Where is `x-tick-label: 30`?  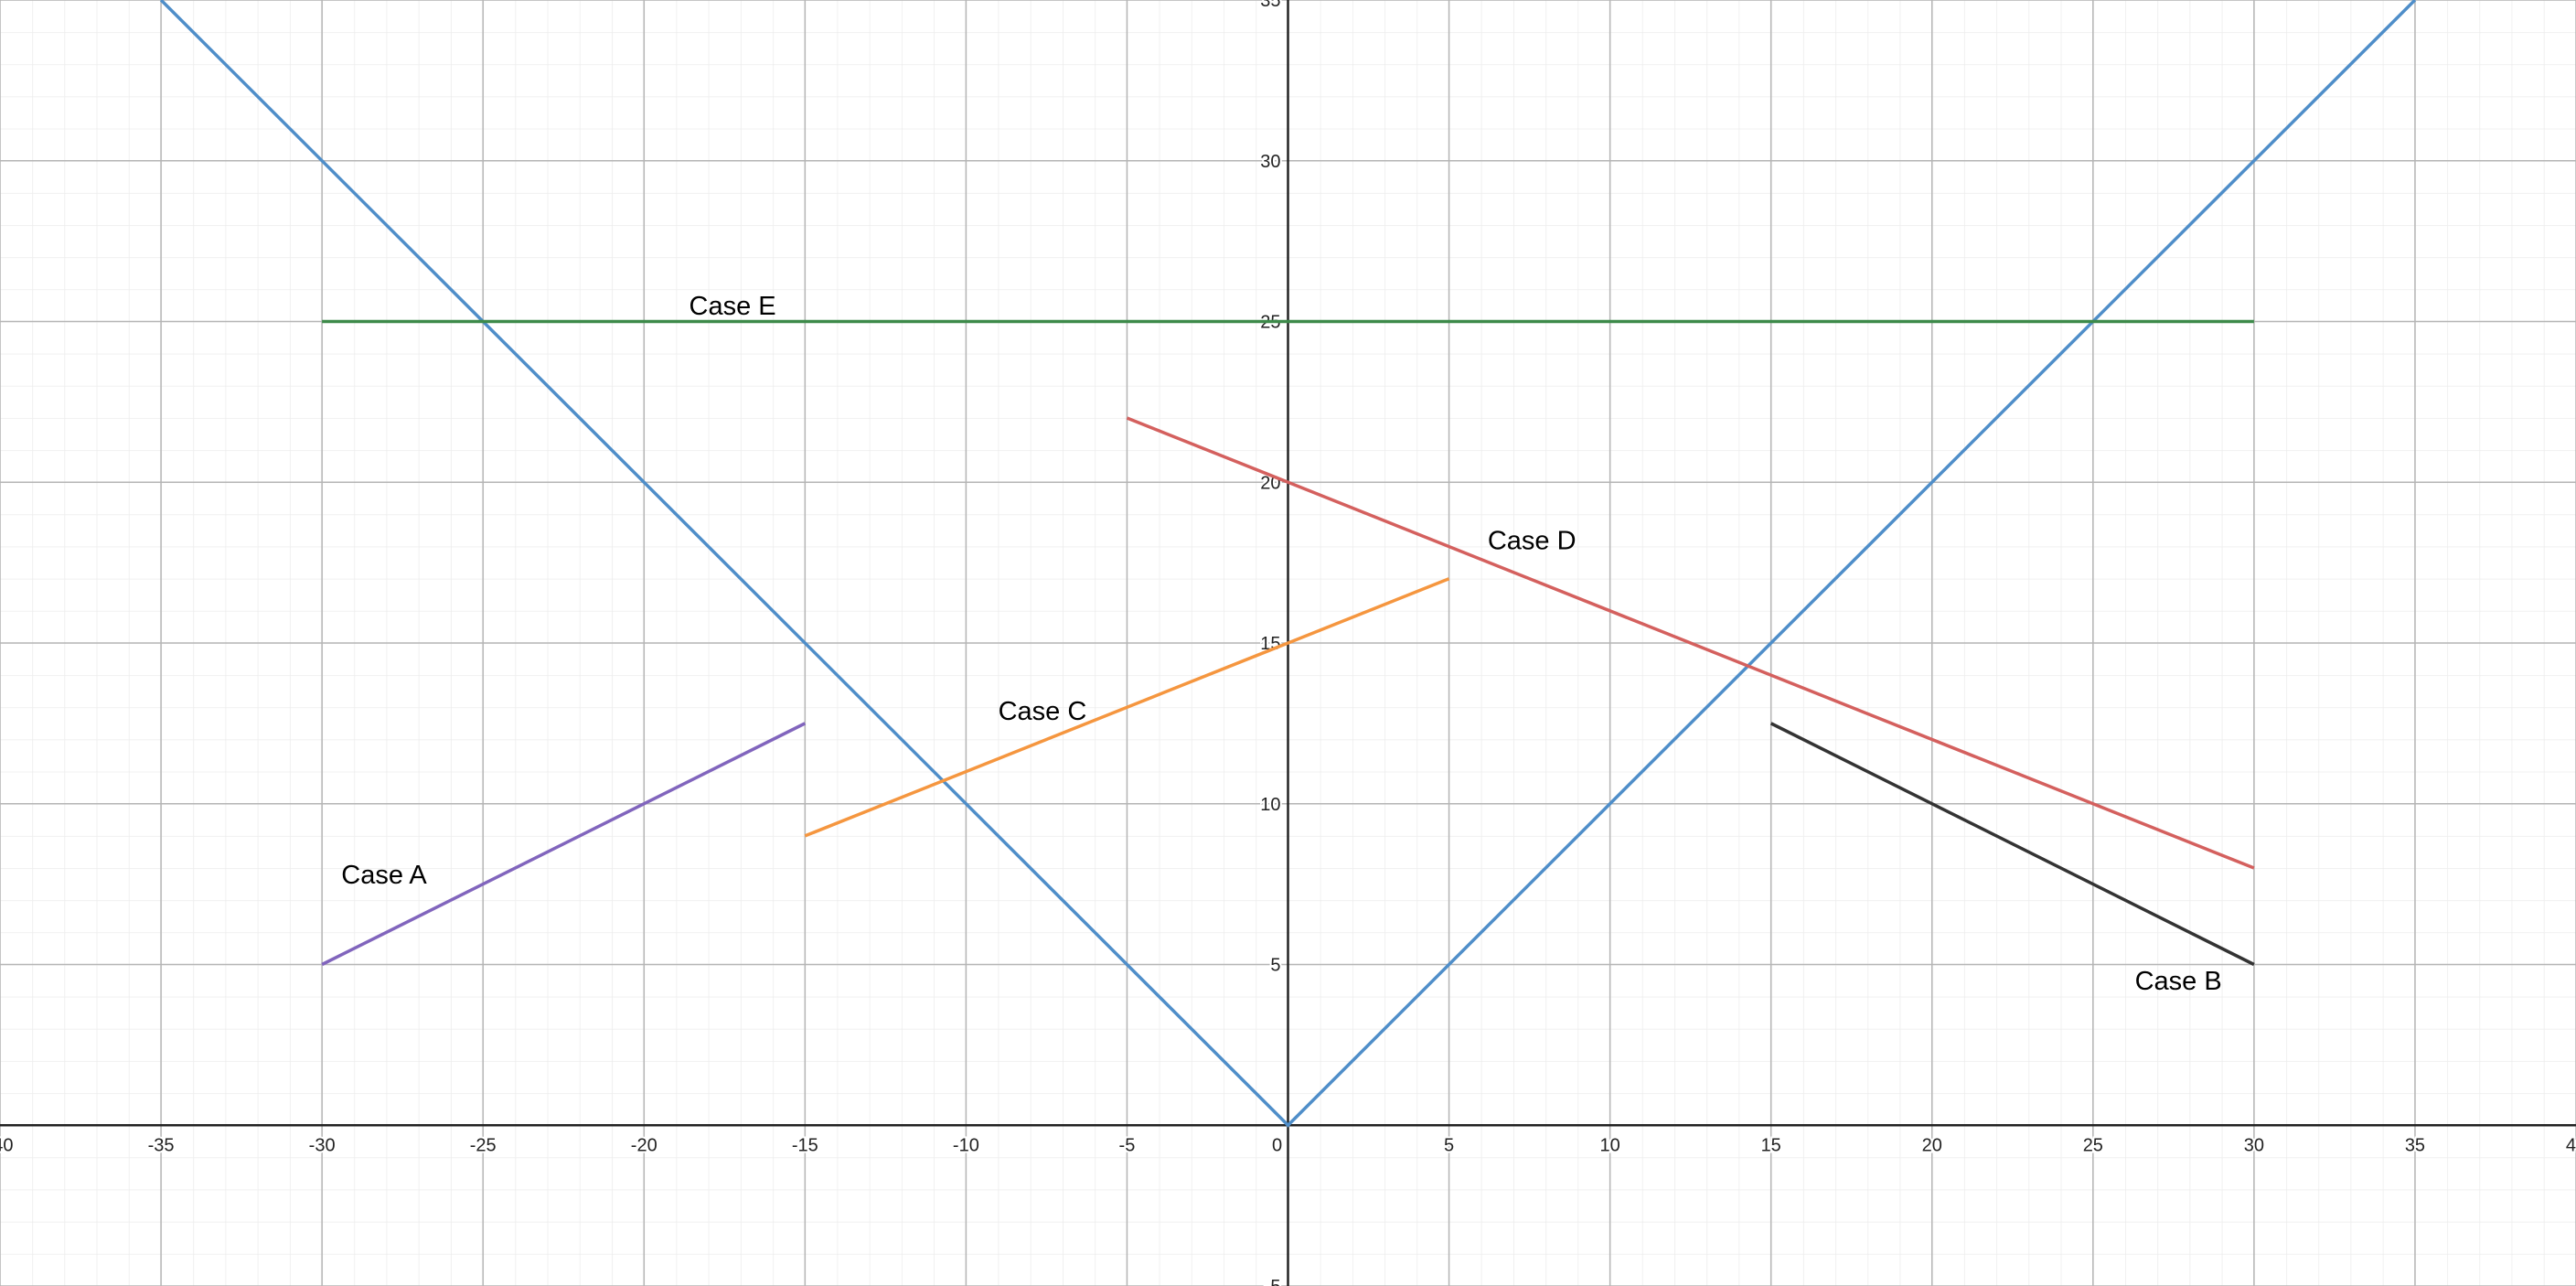 x-tick-label: 30 is located at coordinates (2254, 1145).